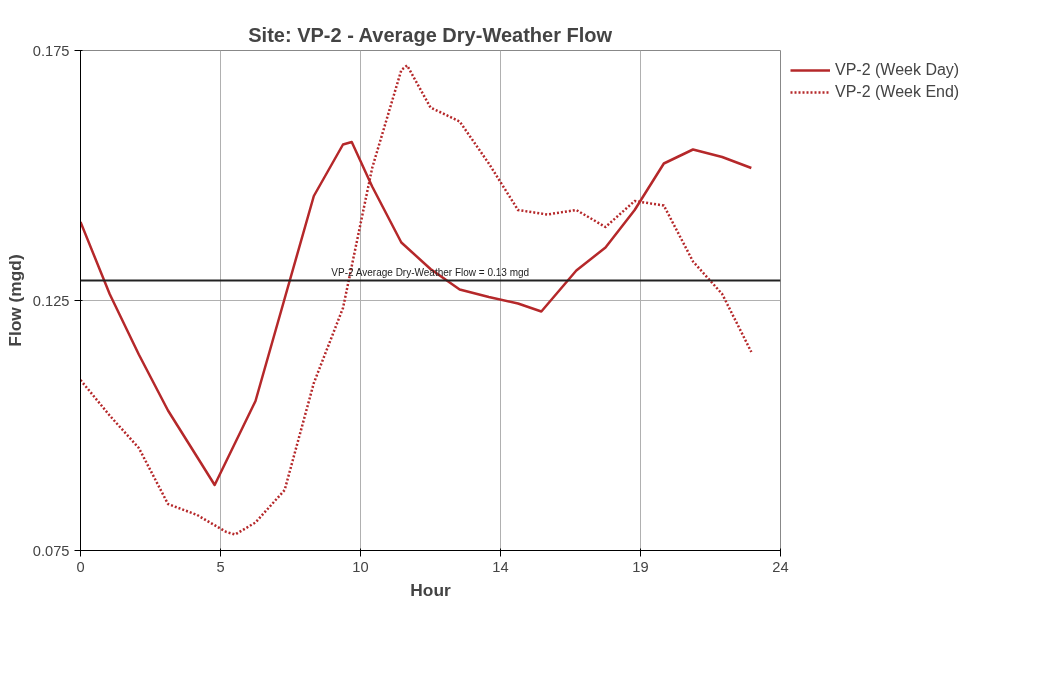  Describe the element at coordinates (51, 550) in the screenshot. I see `y-tick-label: 0.075` at that location.